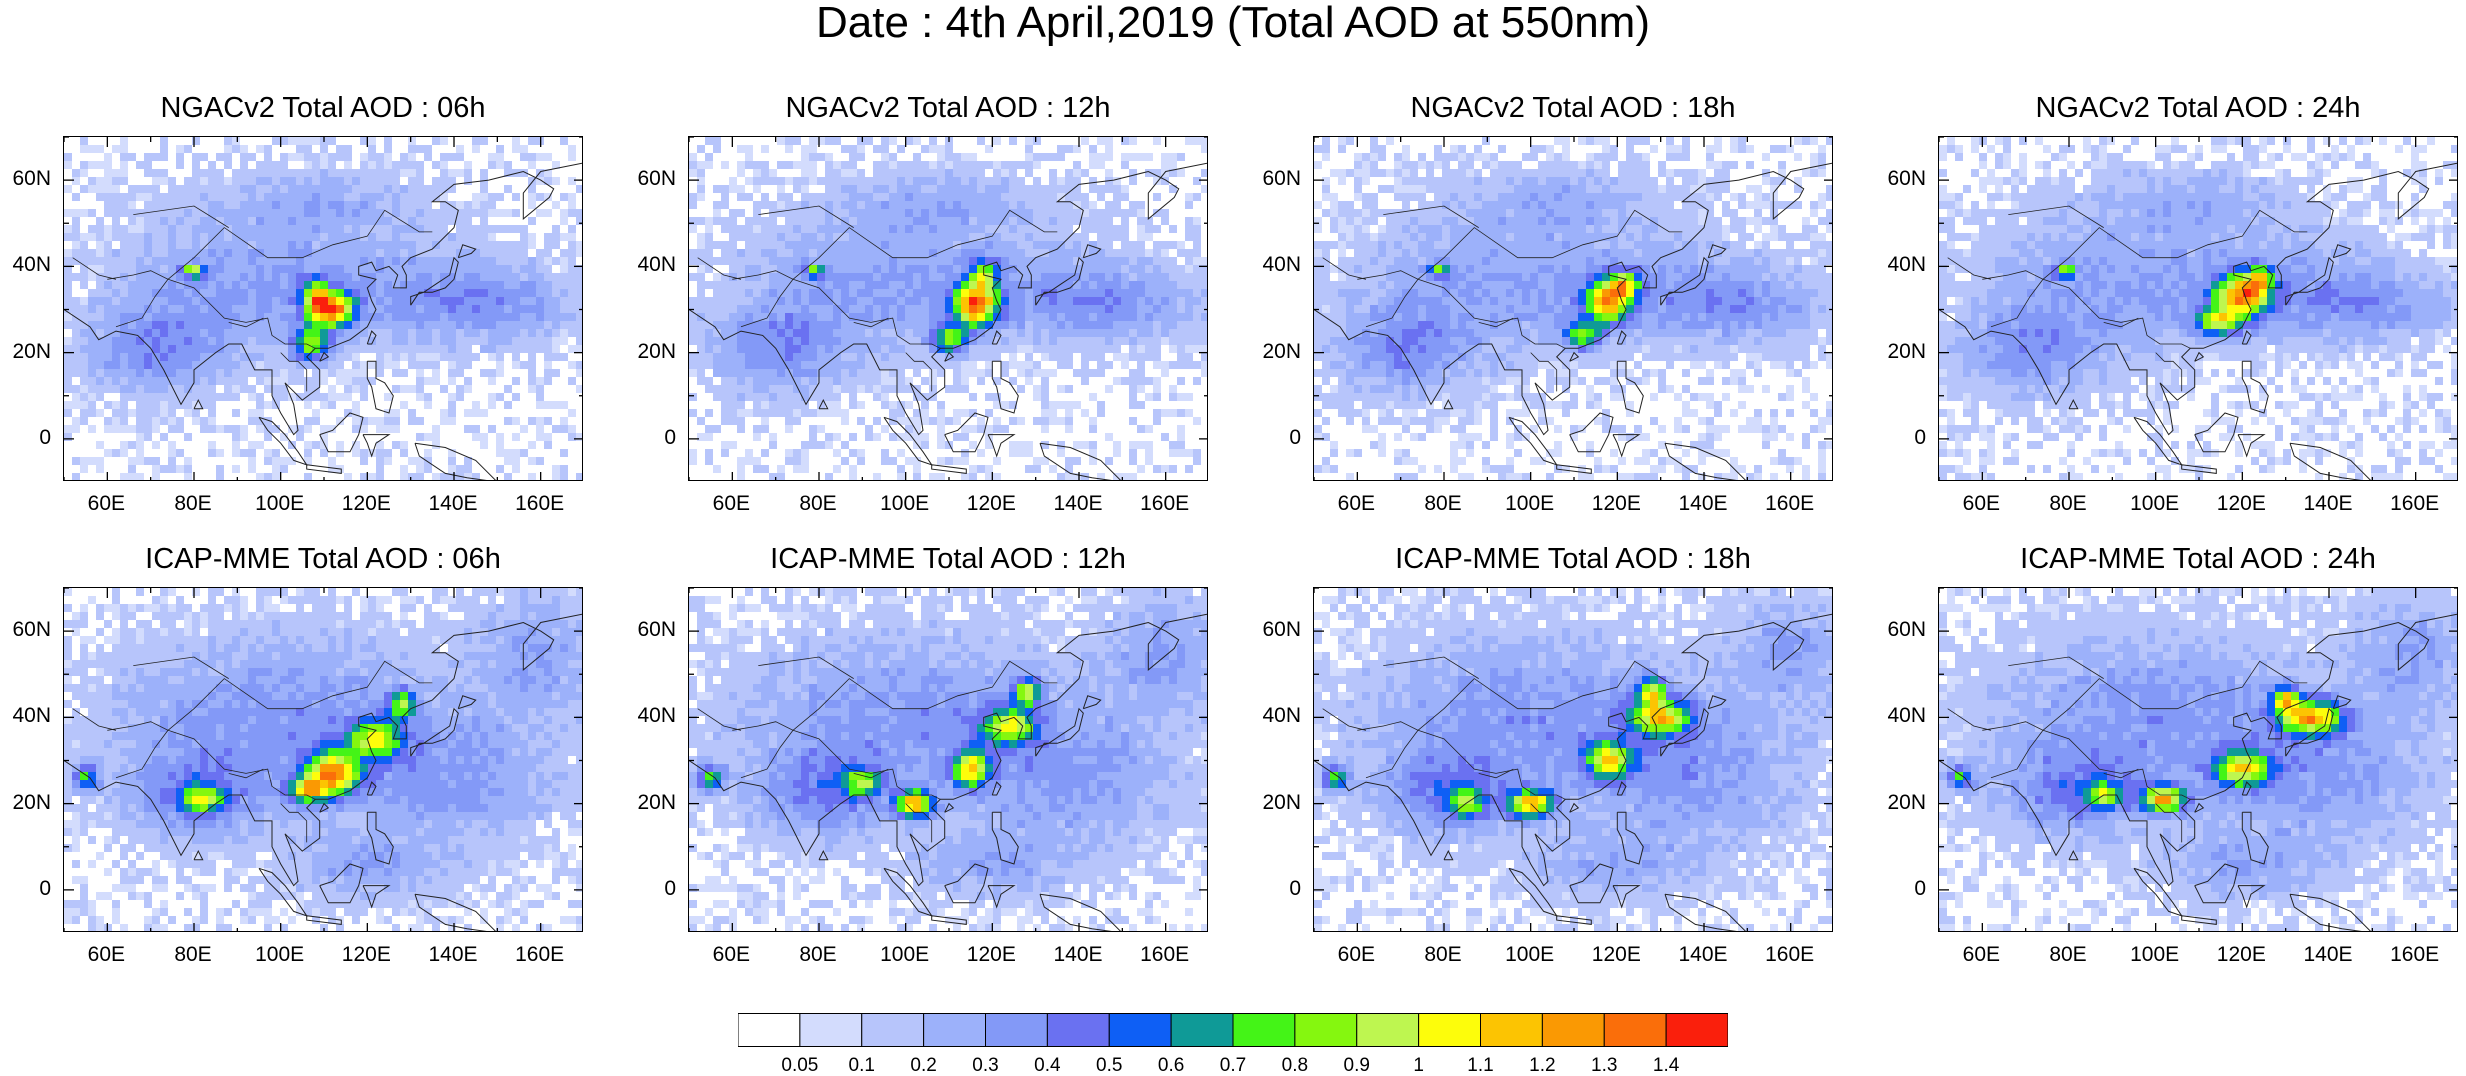 The height and width of the screenshot is (1076, 2466). What do you see at coordinates (1295, 1066) in the screenshot?
I see `colorbar-label: 0.8` at bounding box center [1295, 1066].